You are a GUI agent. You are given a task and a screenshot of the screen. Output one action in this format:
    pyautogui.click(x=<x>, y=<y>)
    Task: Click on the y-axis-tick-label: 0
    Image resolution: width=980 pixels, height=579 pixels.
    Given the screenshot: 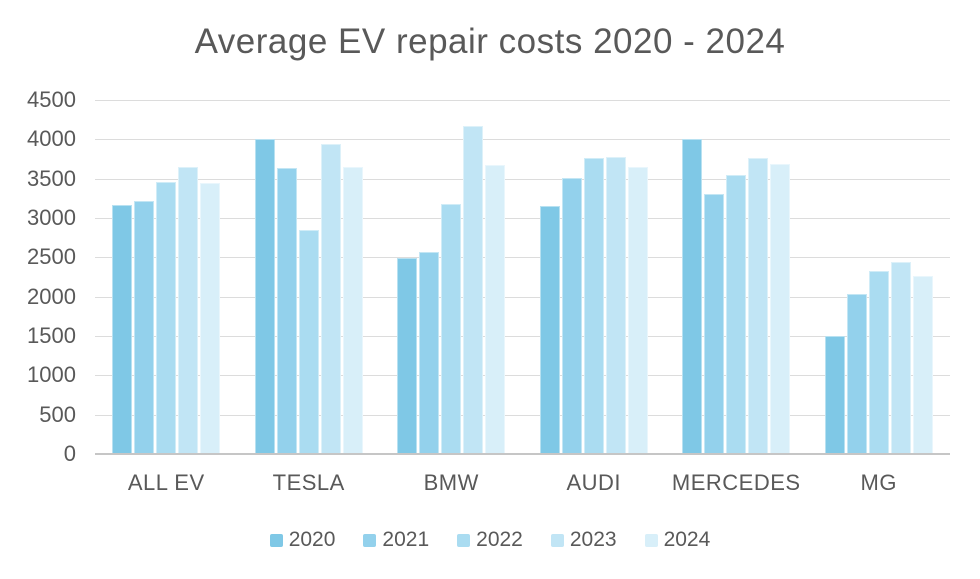 What is the action you would take?
    pyautogui.click(x=69, y=453)
    